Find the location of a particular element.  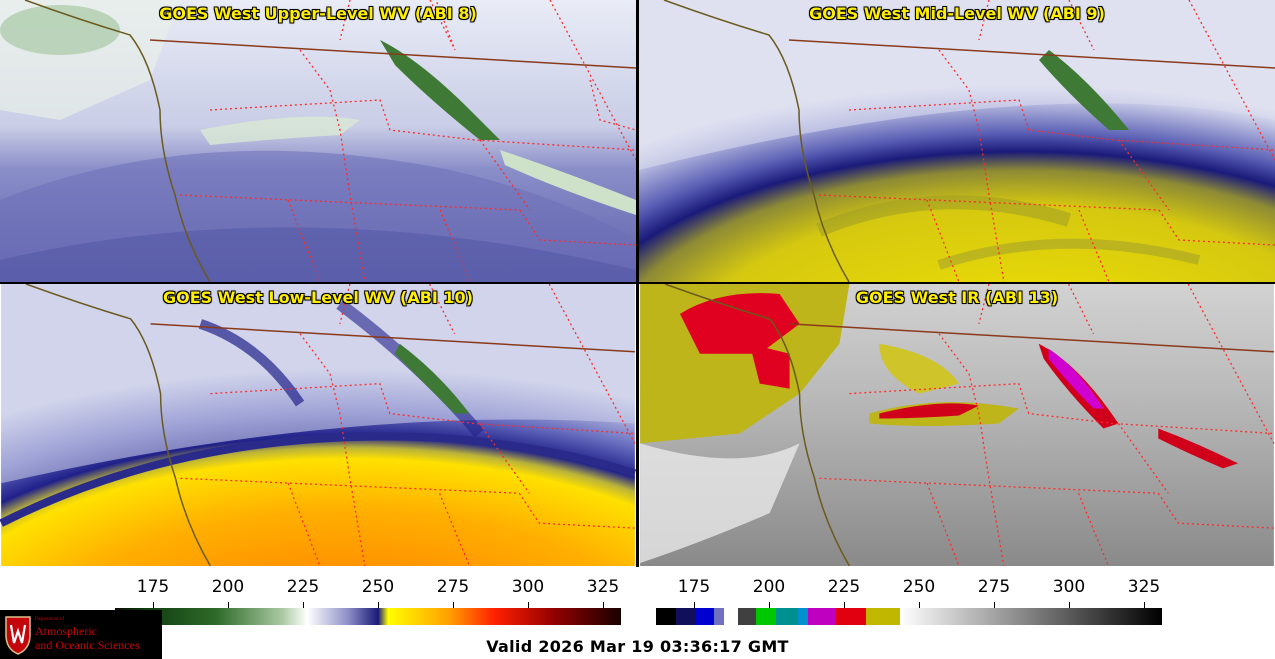

wv-colorbar-gradient is located at coordinates (368, 616).